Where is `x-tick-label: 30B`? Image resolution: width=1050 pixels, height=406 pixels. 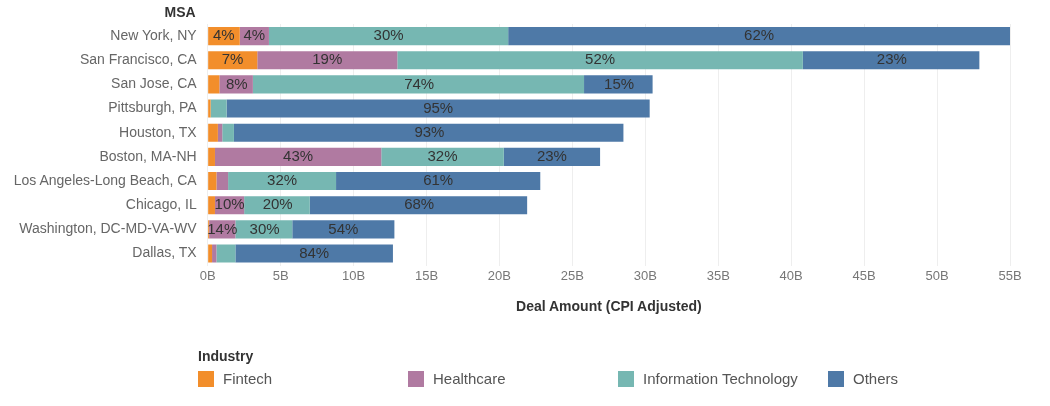
x-tick-label: 30B is located at coordinates (645, 275).